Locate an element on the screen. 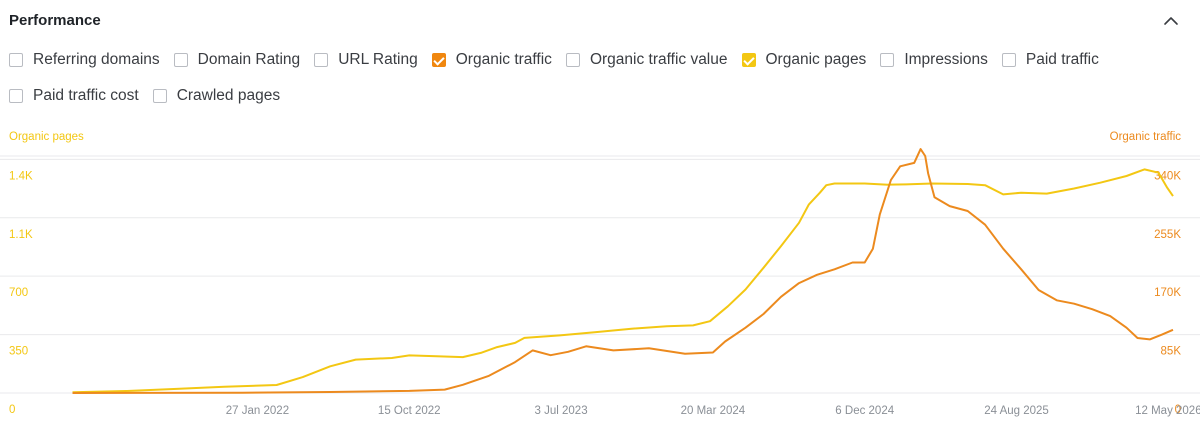 The height and width of the screenshot is (433, 1200). x-tick-label: 15 Oct 2022 is located at coordinates (409, 411).